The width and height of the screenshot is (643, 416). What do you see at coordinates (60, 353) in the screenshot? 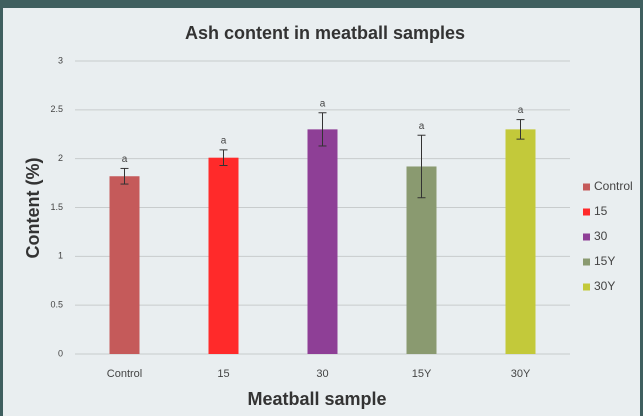
I see `y-tick-label: 0` at bounding box center [60, 353].